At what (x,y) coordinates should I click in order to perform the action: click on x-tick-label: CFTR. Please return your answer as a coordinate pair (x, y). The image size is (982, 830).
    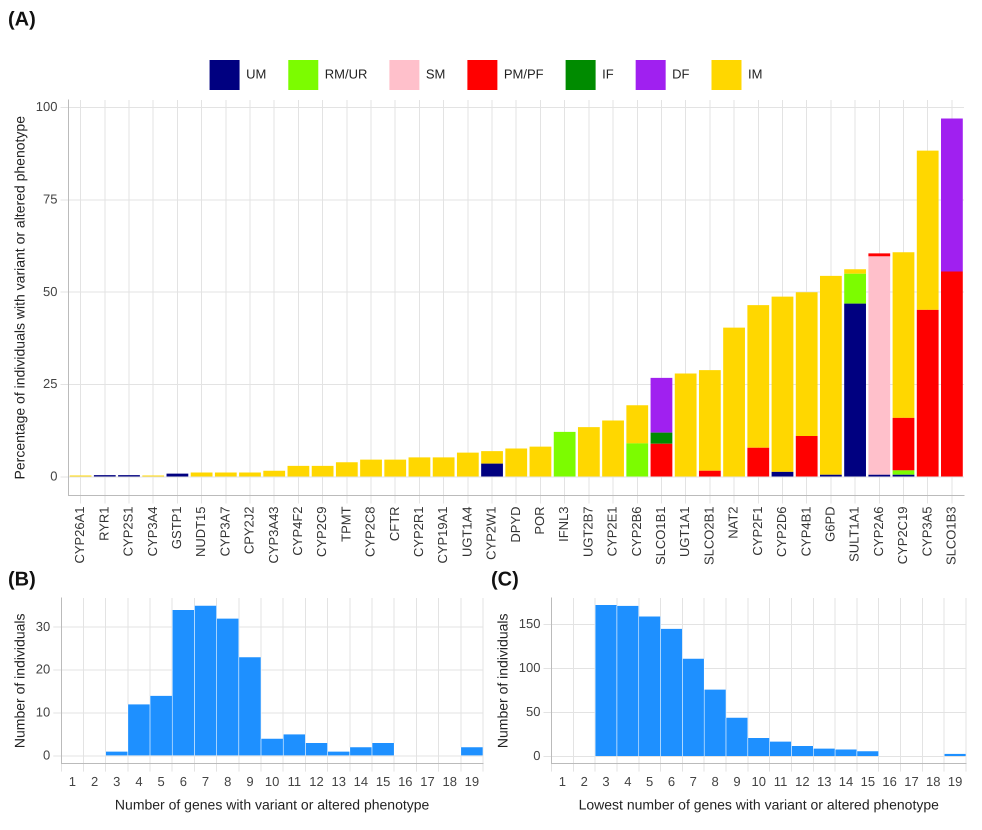
    Looking at the image, I should click on (394, 524).